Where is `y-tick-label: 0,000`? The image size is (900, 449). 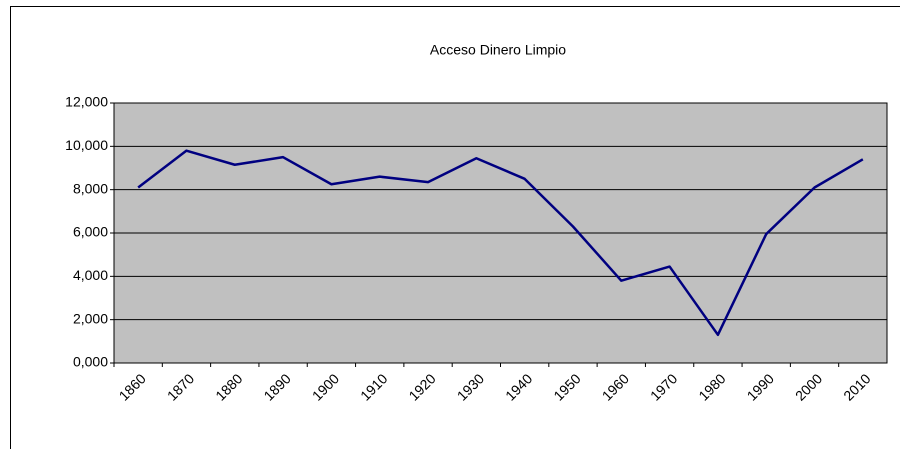 y-tick-label: 0,000 is located at coordinates (90, 362).